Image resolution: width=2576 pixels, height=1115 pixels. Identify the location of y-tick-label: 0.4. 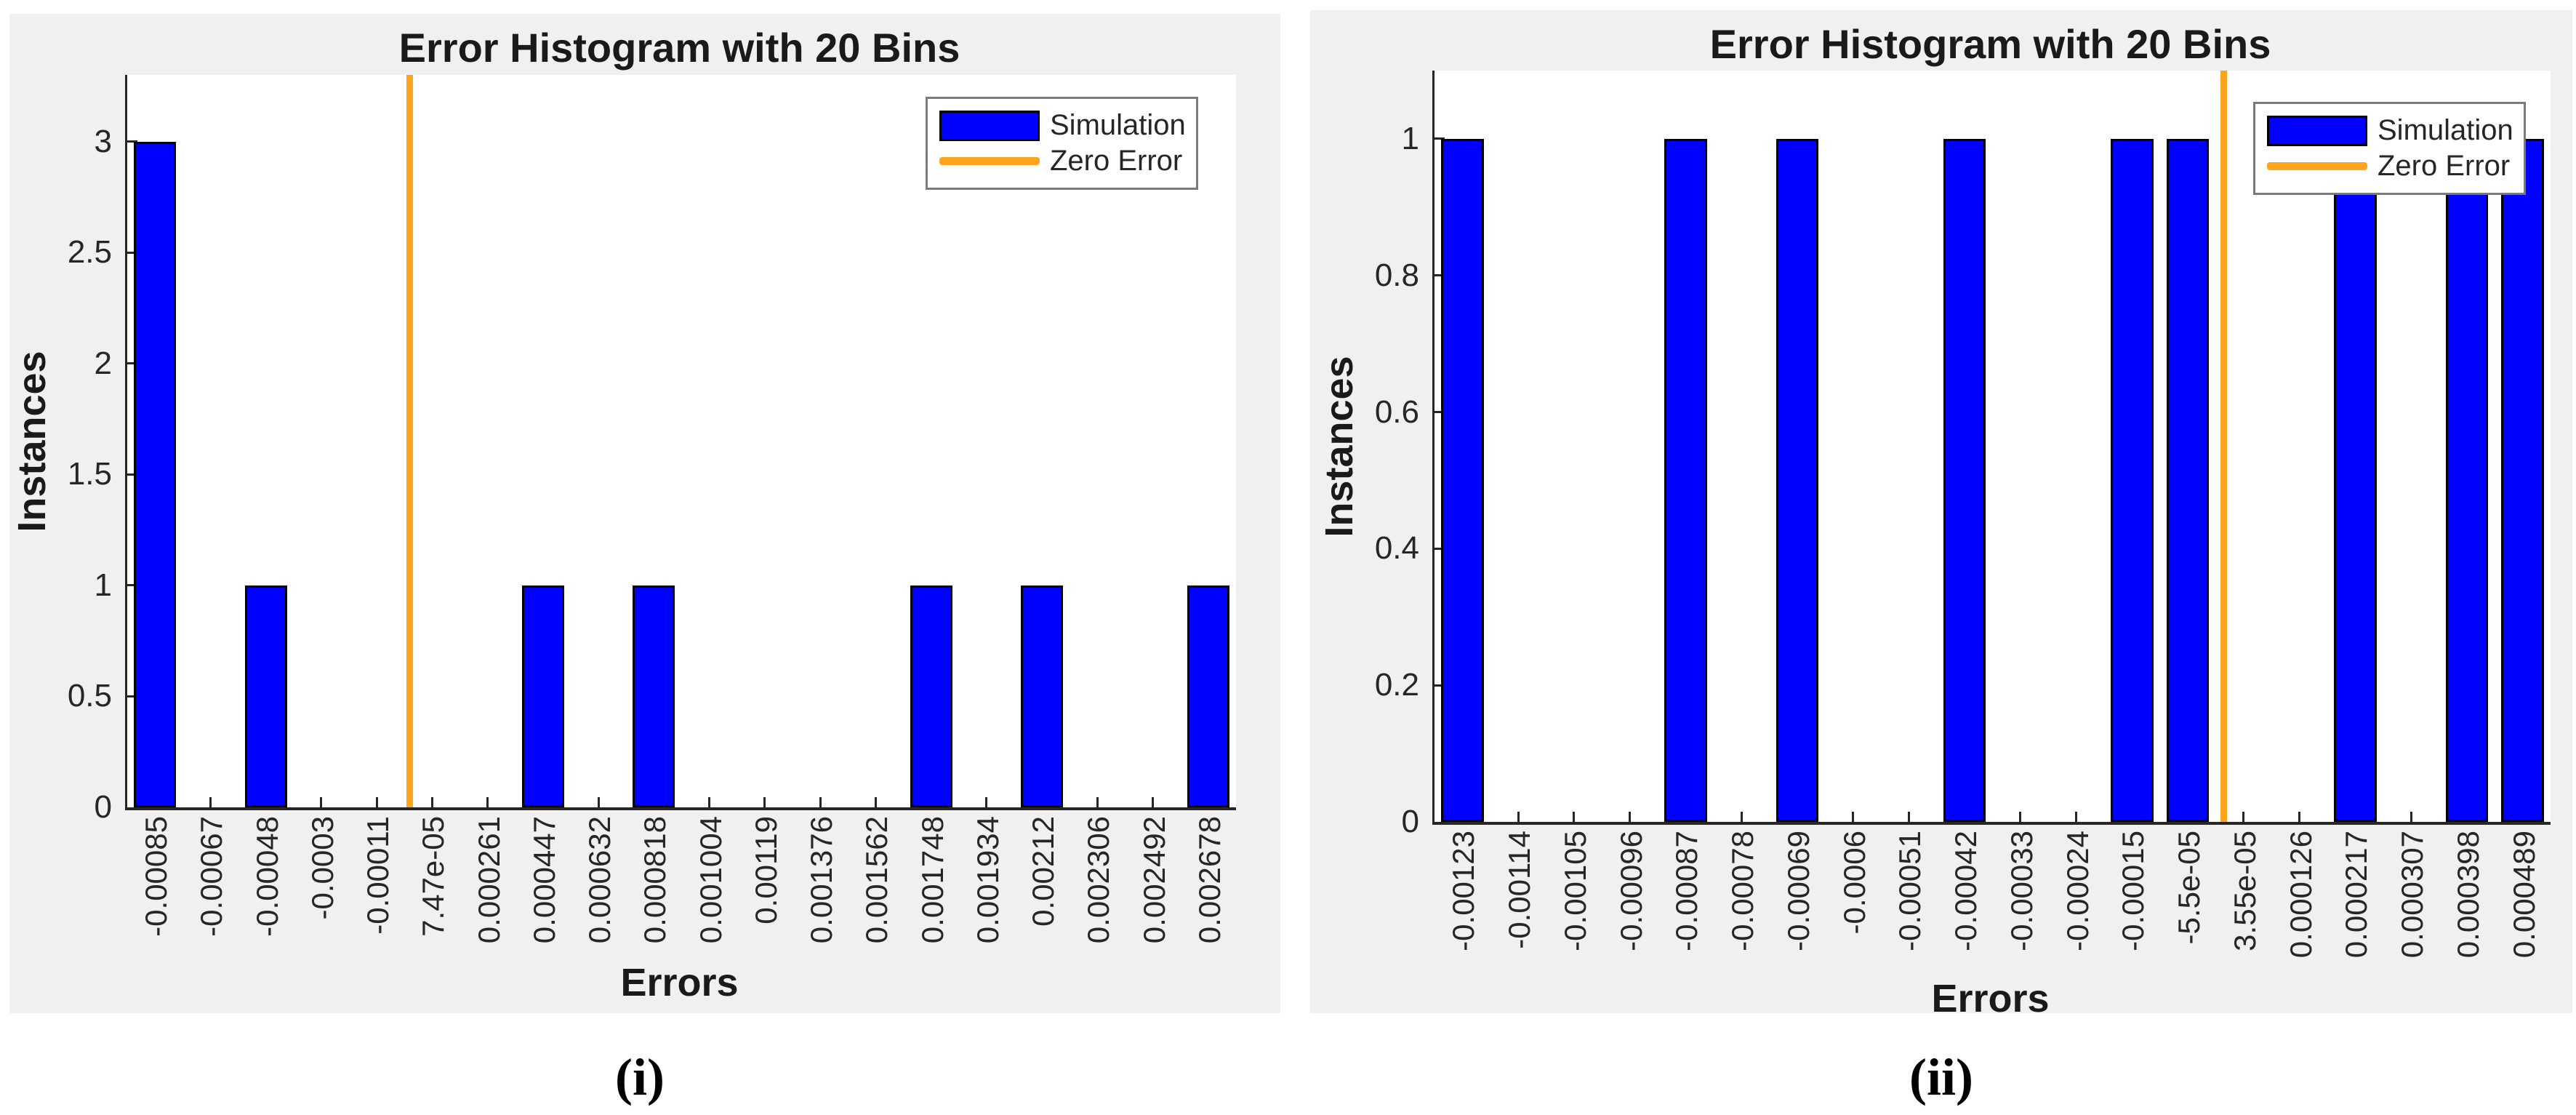
(1396, 548).